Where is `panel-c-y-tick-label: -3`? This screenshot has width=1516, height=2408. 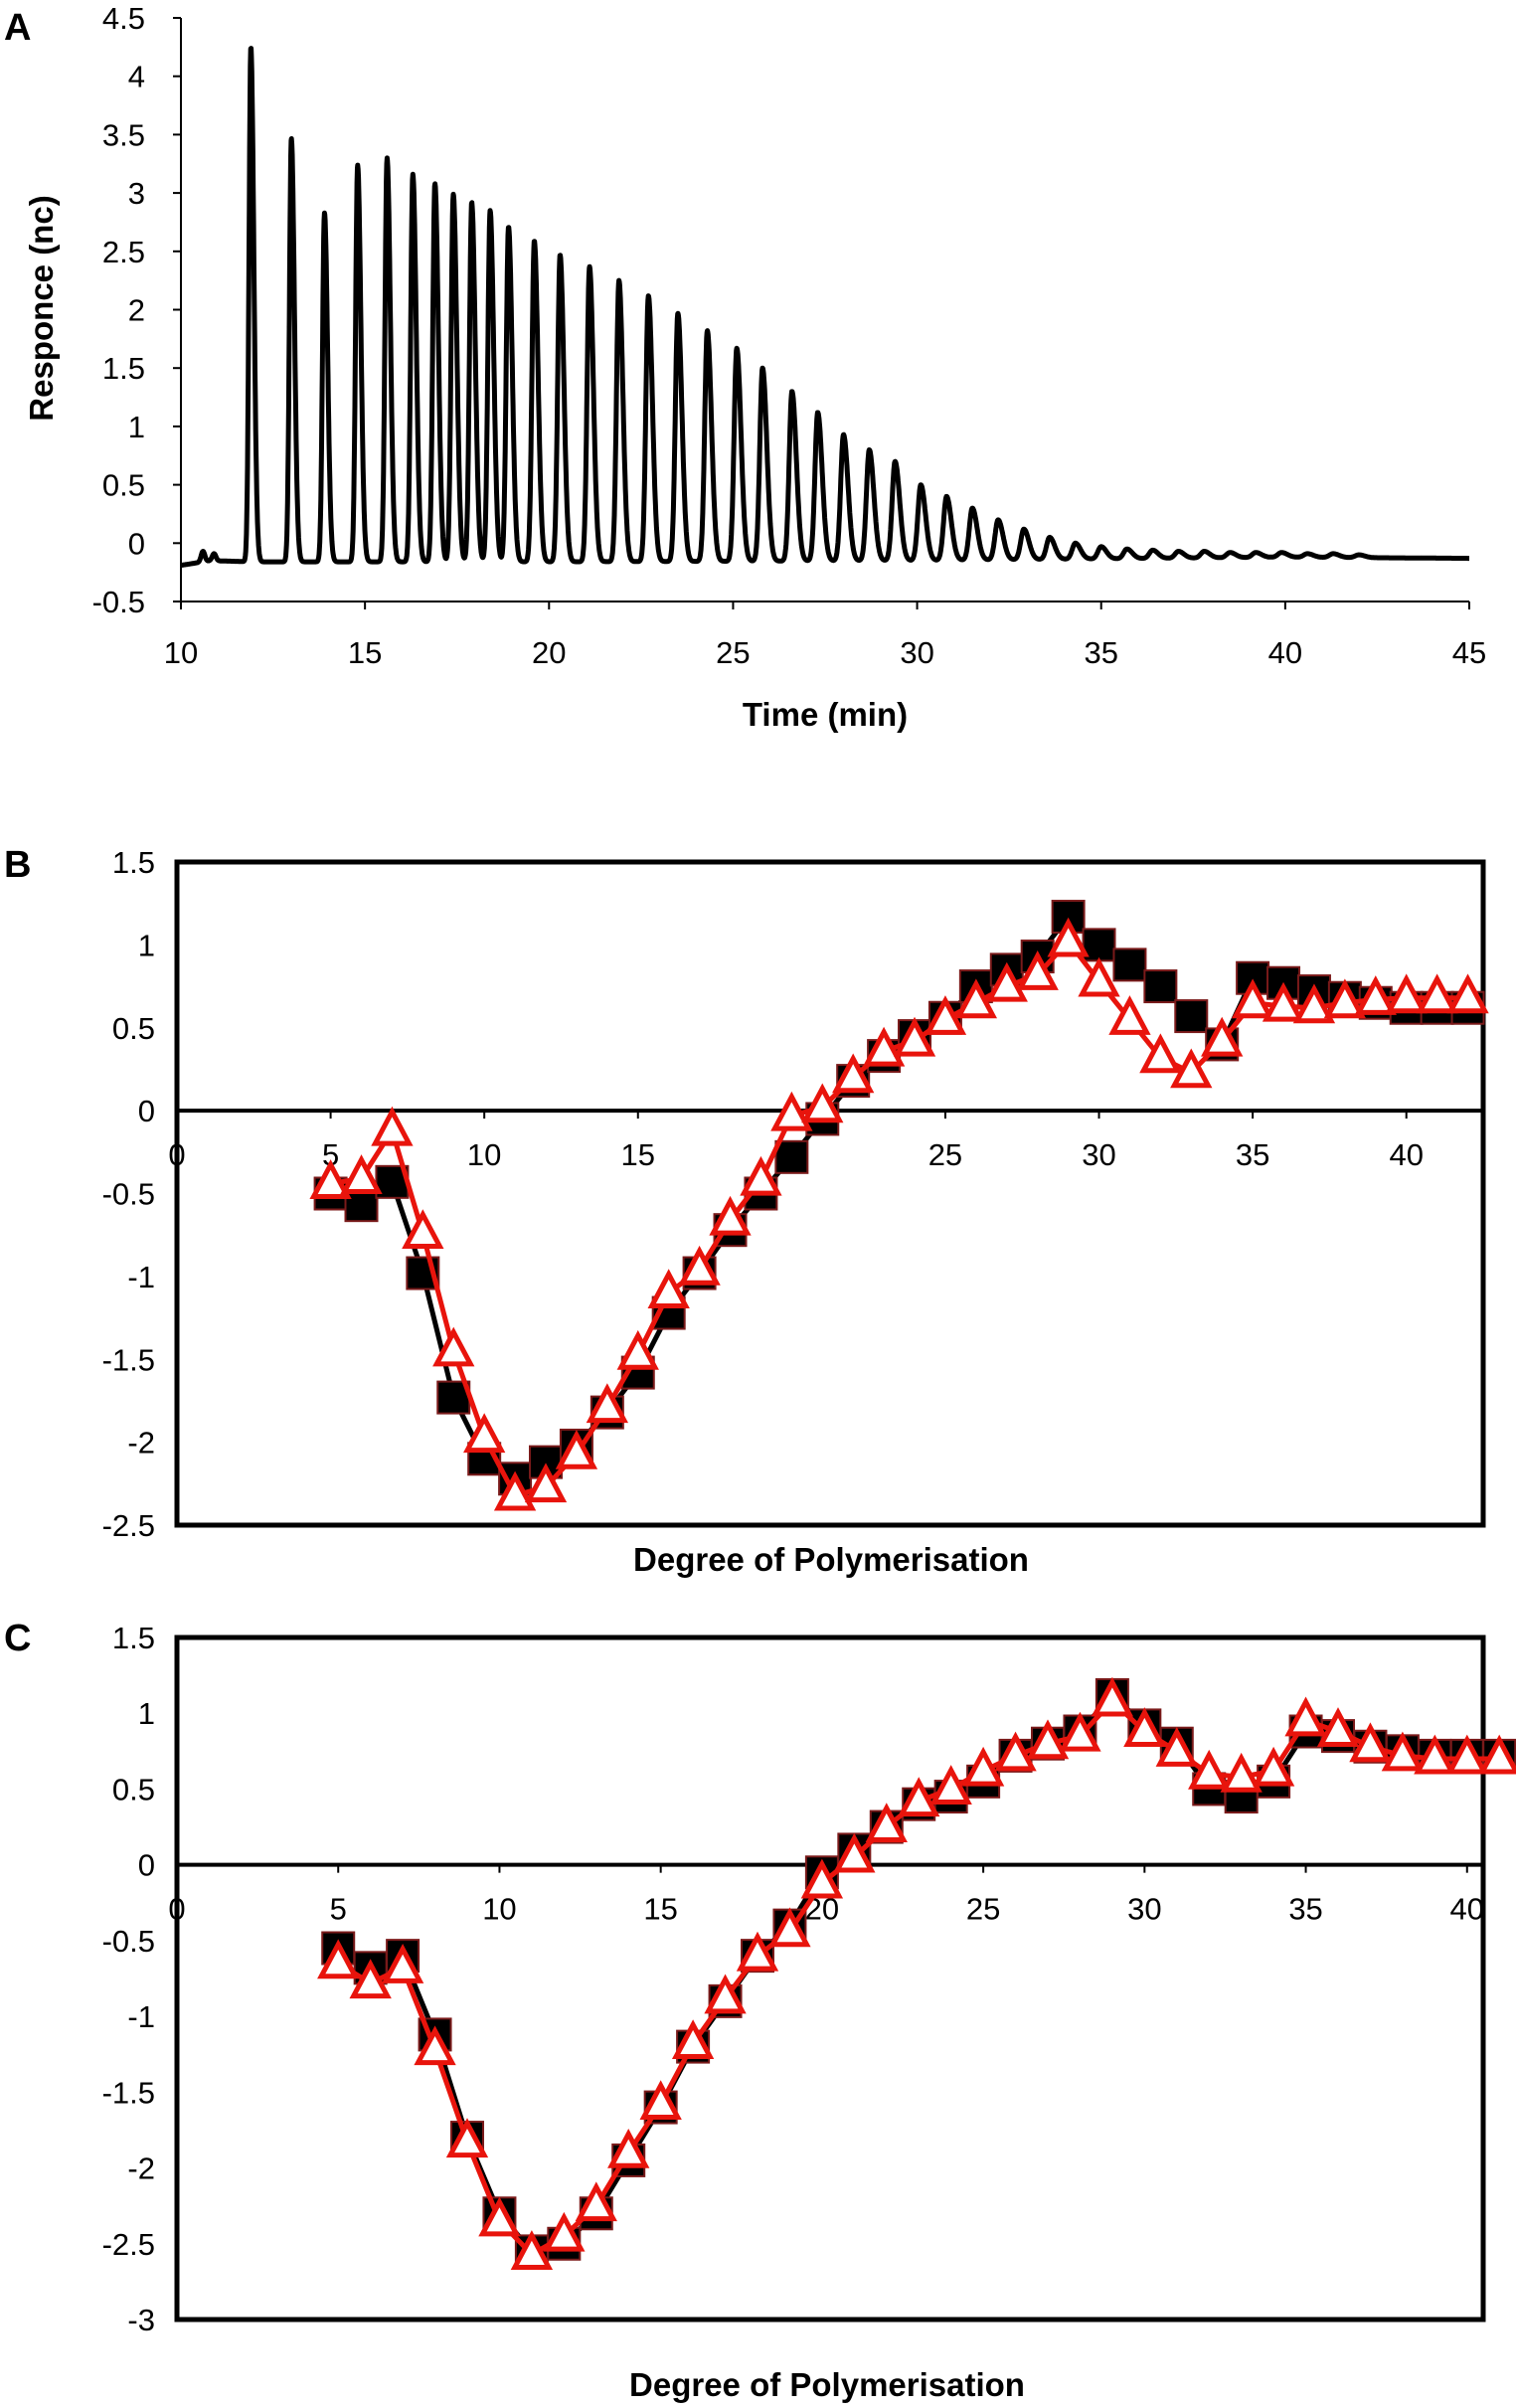
panel-c-y-tick-label: -3 is located at coordinates (141, 2320).